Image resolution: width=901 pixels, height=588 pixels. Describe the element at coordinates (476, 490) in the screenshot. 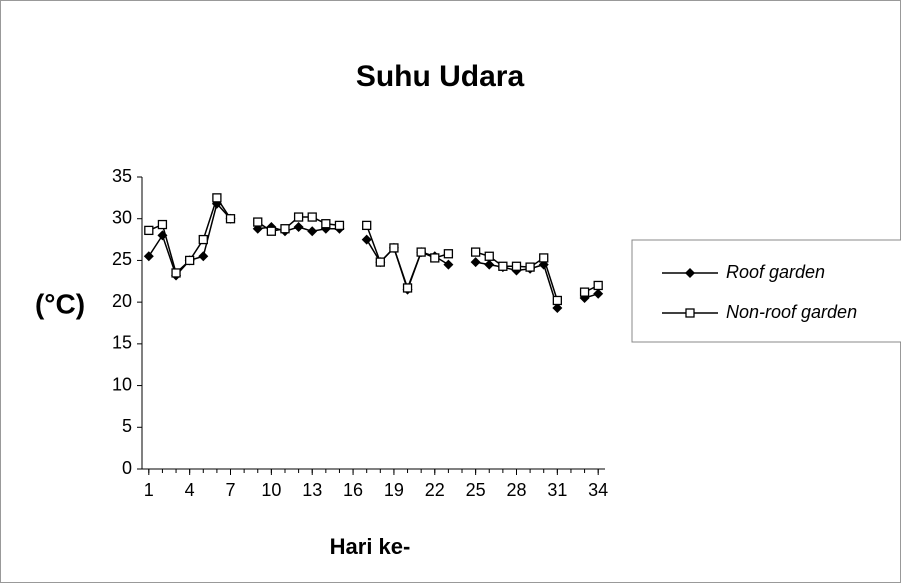

I see `x-tick-label: 25` at that location.